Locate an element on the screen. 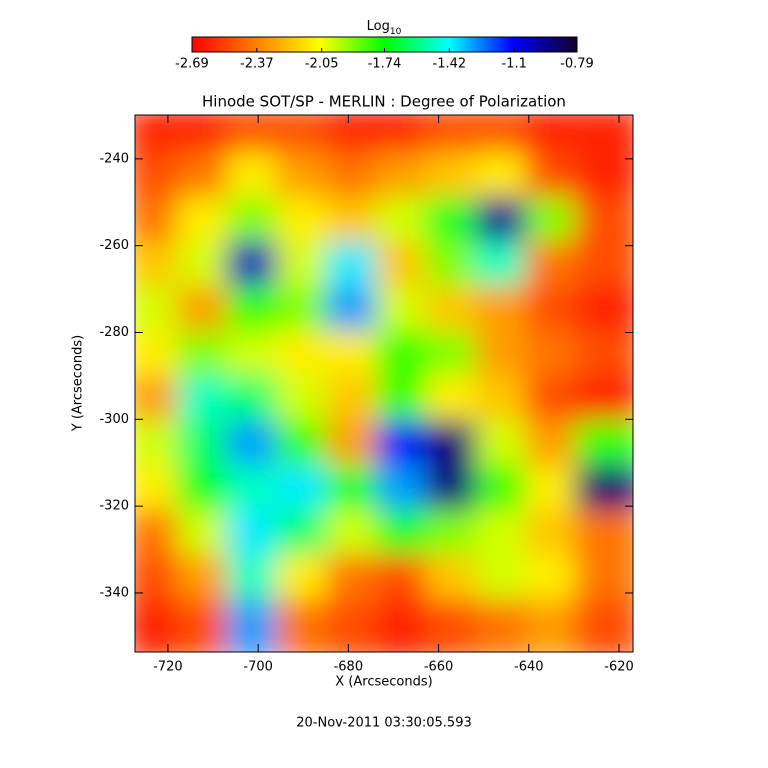 The height and width of the screenshot is (768, 768). y-tick-label: -260 is located at coordinates (114, 245).